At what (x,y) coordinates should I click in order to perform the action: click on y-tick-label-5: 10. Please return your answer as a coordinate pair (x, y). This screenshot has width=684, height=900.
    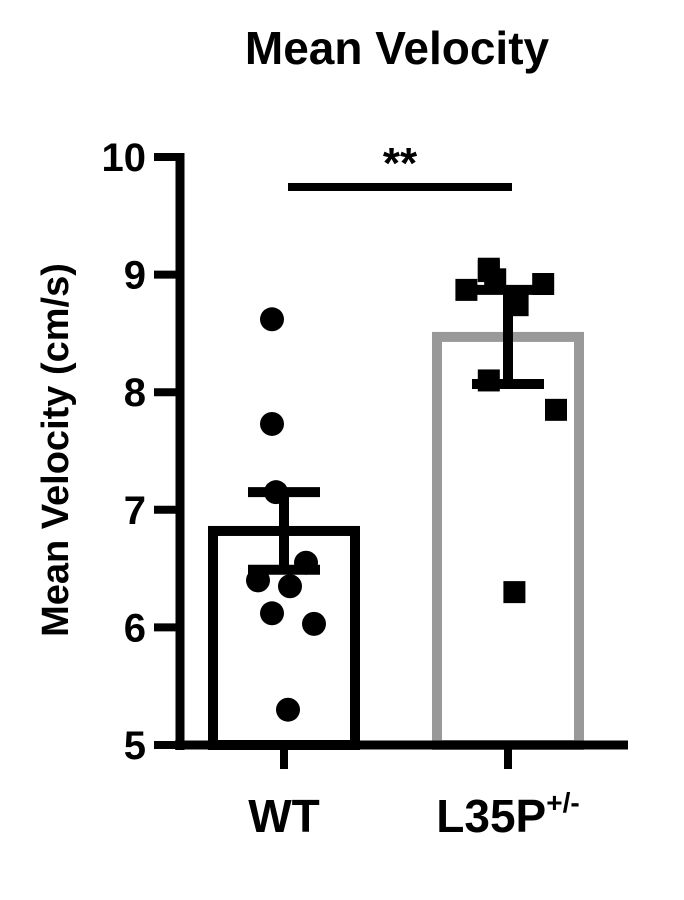
    Looking at the image, I should click on (124, 158).